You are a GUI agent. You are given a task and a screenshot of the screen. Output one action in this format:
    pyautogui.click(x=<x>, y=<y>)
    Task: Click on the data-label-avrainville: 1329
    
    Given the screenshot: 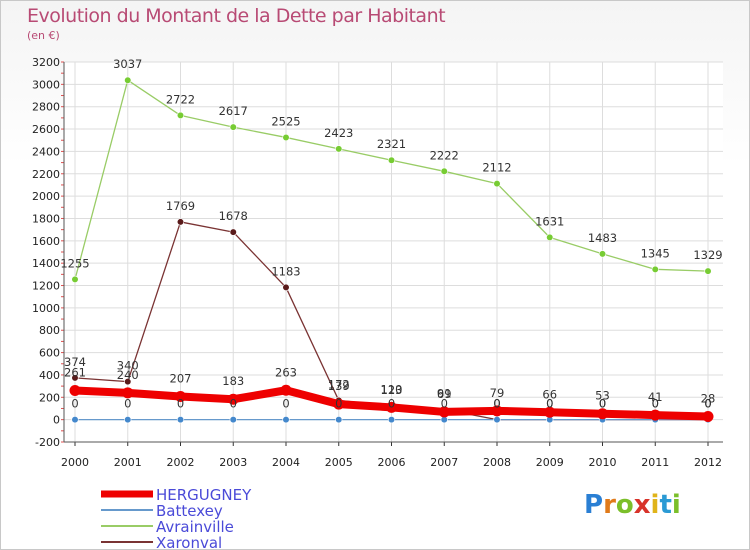 What is the action you would take?
    pyautogui.click(x=707, y=255)
    